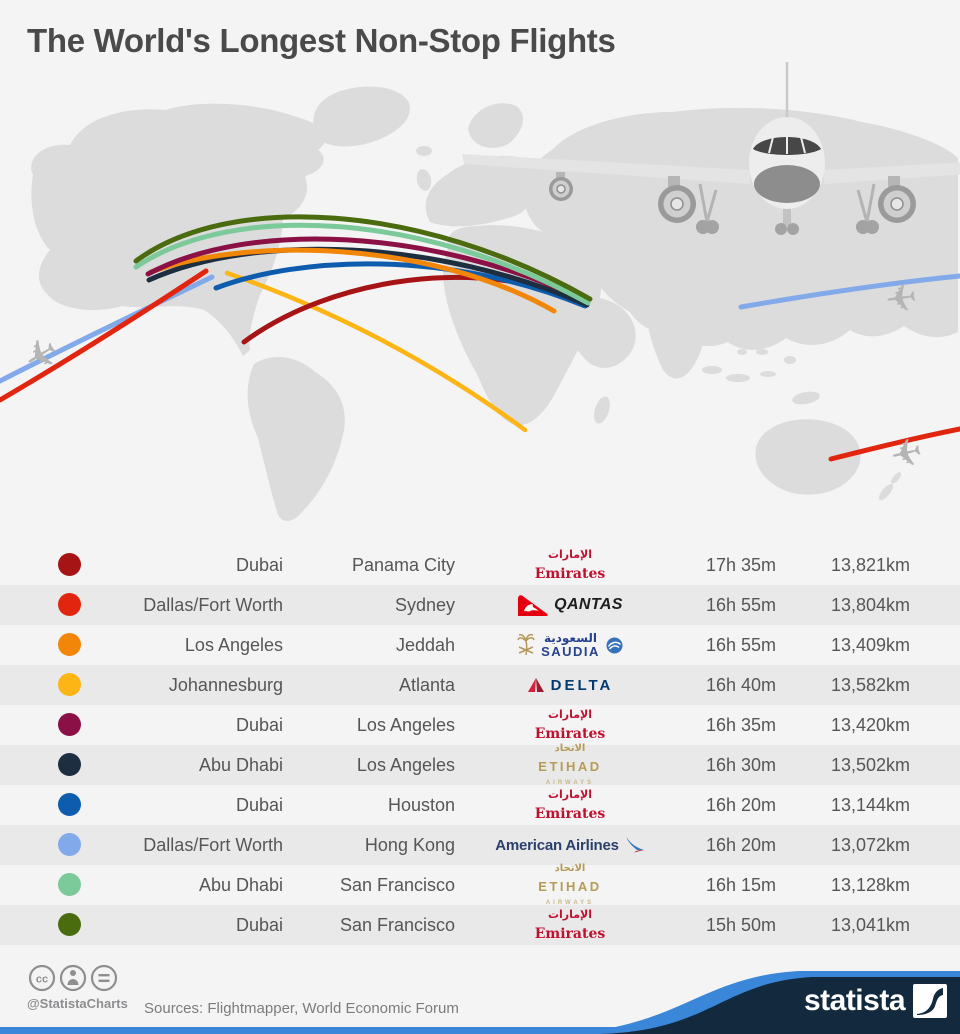  What do you see at coordinates (495, 125) in the screenshot?
I see `scandinavia` at bounding box center [495, 125].